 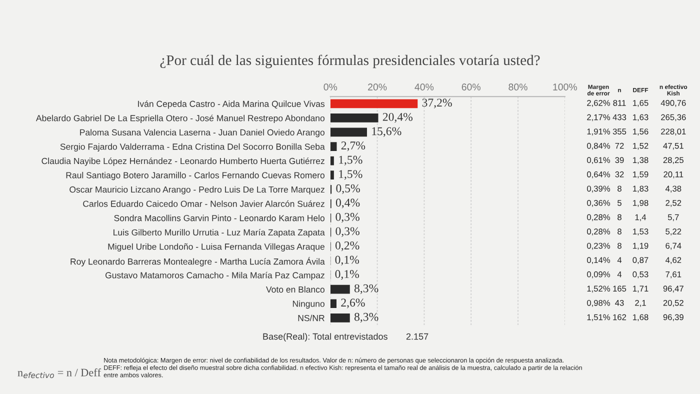 I want to click on text: 20,52, so click(x=673, y=303).